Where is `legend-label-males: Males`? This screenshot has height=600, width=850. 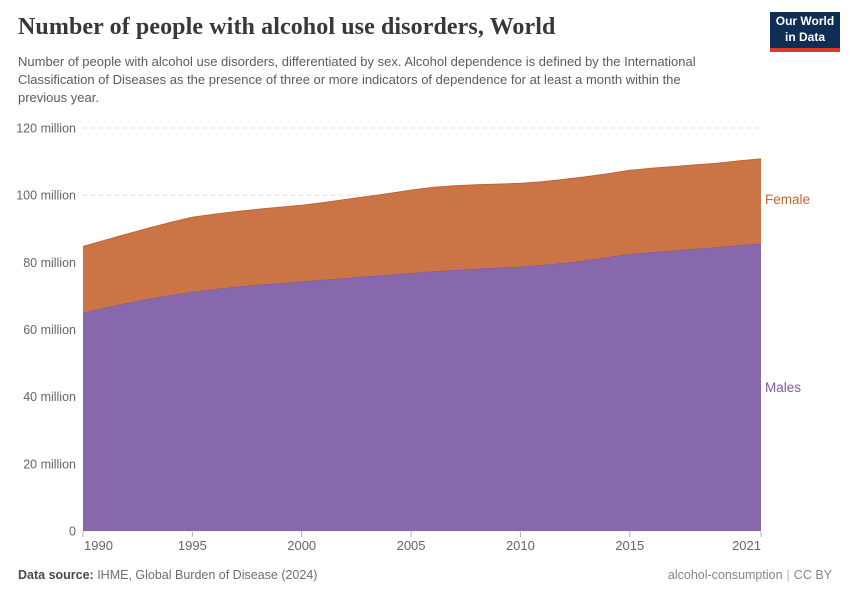 legend-label-males: Males is located at coordinates (783, 387).